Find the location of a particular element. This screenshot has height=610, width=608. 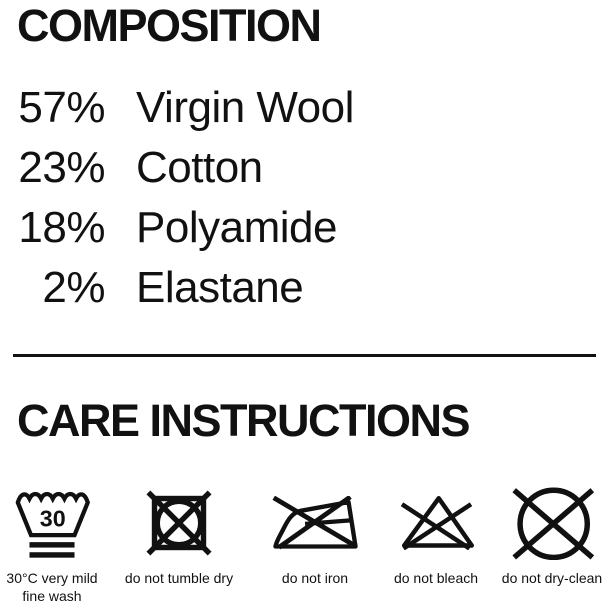

composition-percent: 2% is located at coordinates (73, 287).